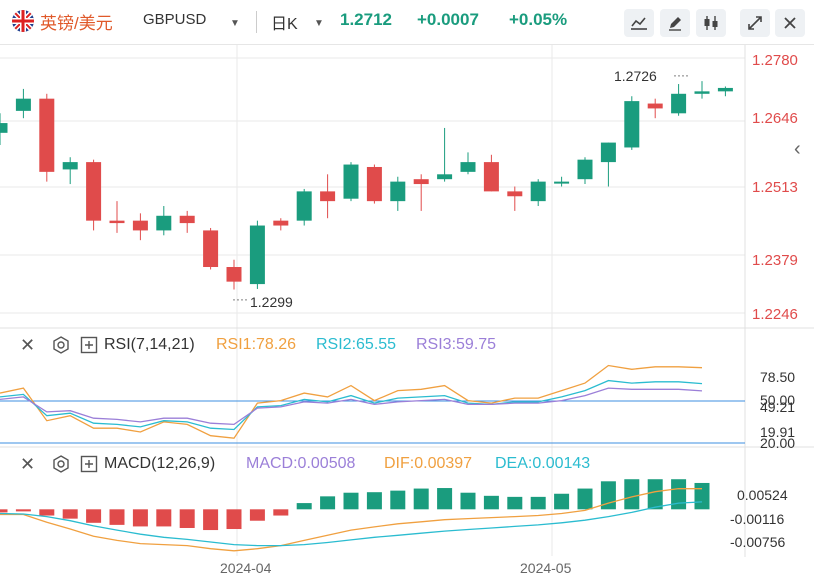 The height and width of the screenshot is (583, 814). I want to click on macd-tick-label: 0.00524, so click(762, 495).